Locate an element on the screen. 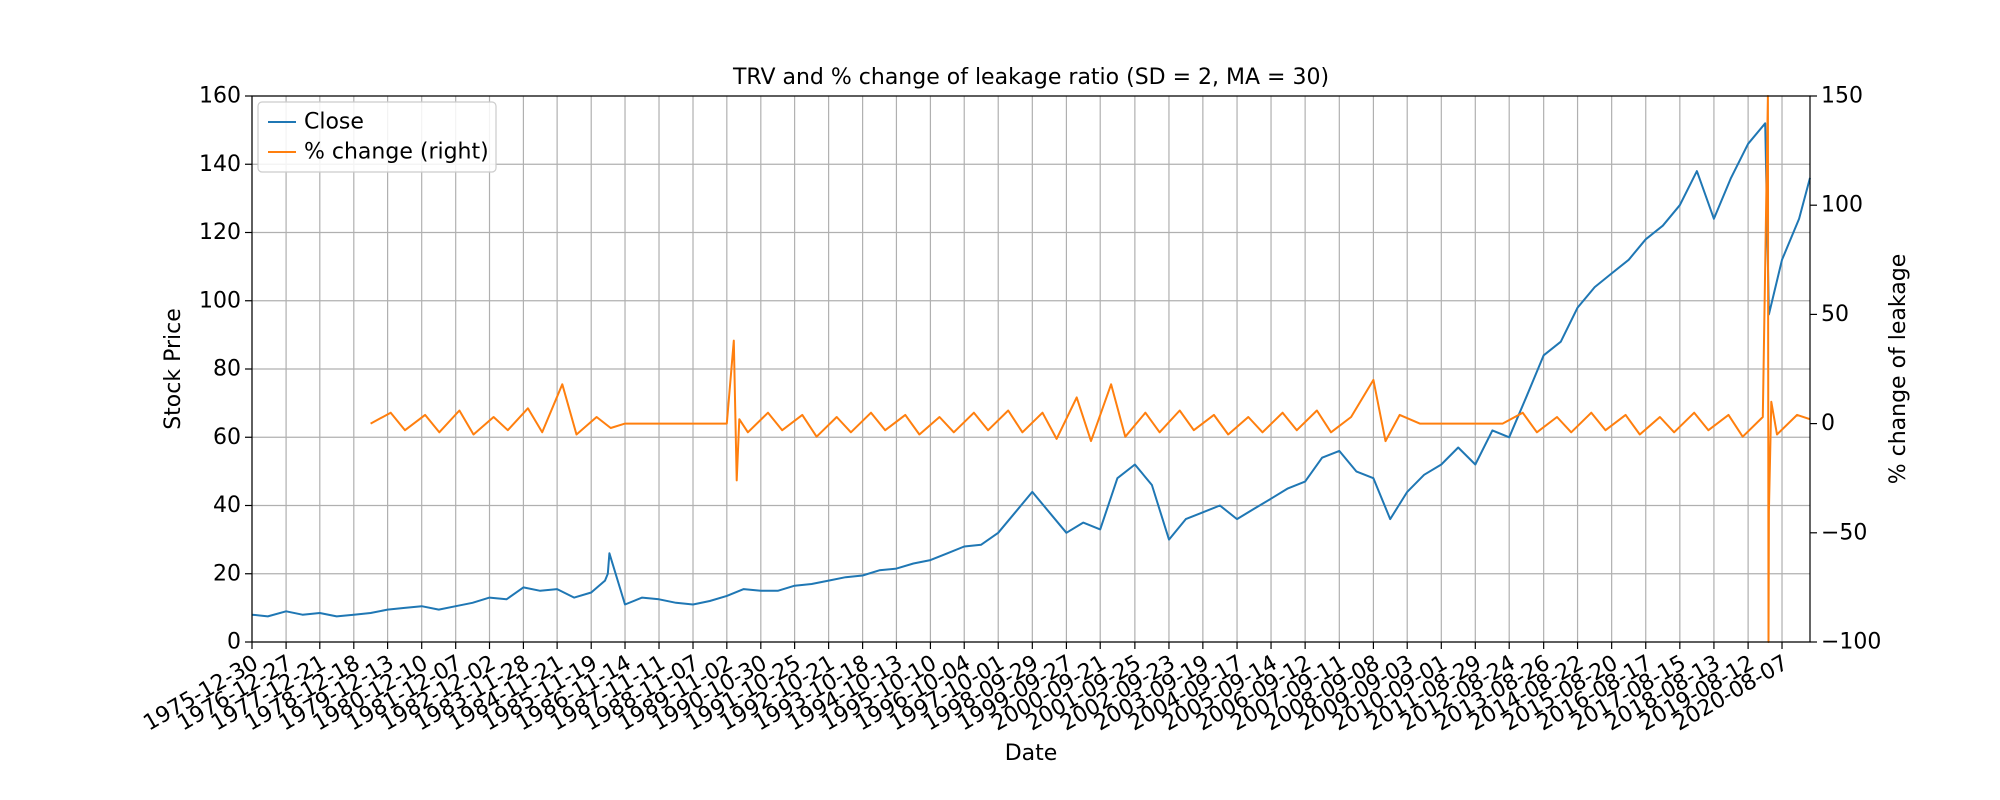 The image size is (2000, 800). y-axis-label-right: % change of leakage is located at coordinates (1898, 369).